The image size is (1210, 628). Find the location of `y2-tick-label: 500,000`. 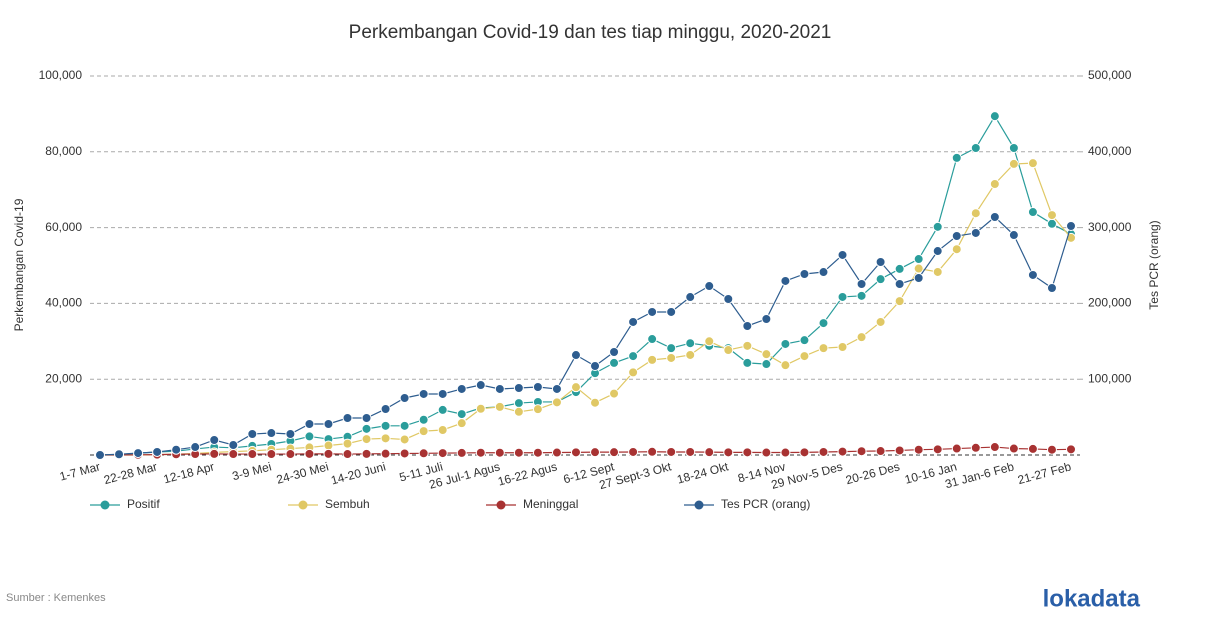

y2-tick-label: 500,000 is located at coordinates (1110, 75).